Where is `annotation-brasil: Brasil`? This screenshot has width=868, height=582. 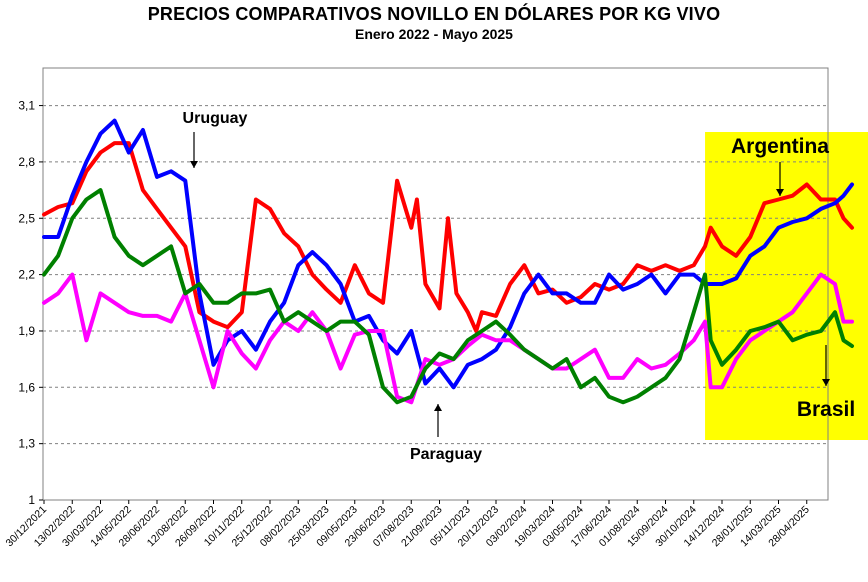
annotation-brasil: Brasil is located at coordinates (826, 383).